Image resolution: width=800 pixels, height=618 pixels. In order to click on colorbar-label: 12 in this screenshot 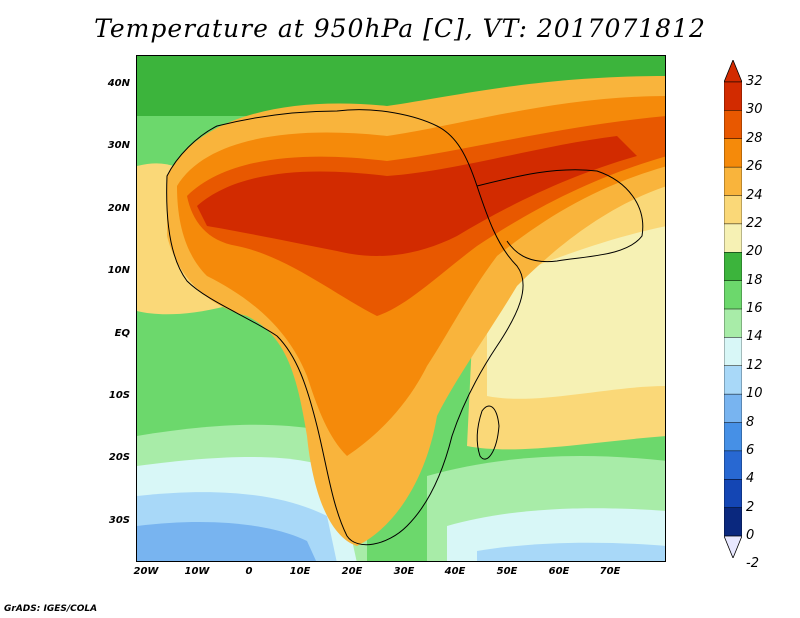, I will do `click(754, 365)`.